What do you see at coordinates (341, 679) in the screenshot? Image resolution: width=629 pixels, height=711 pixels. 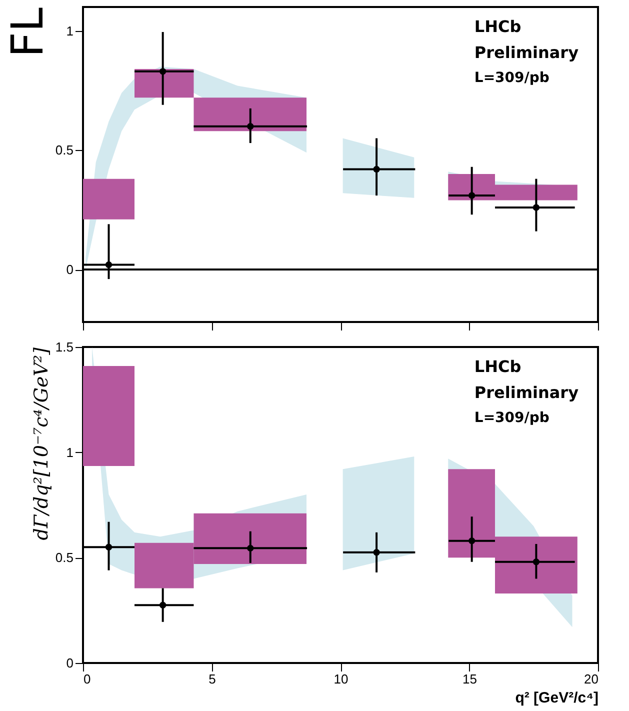 I see `x-tick-label: 10` at bounding box center [341, 679].